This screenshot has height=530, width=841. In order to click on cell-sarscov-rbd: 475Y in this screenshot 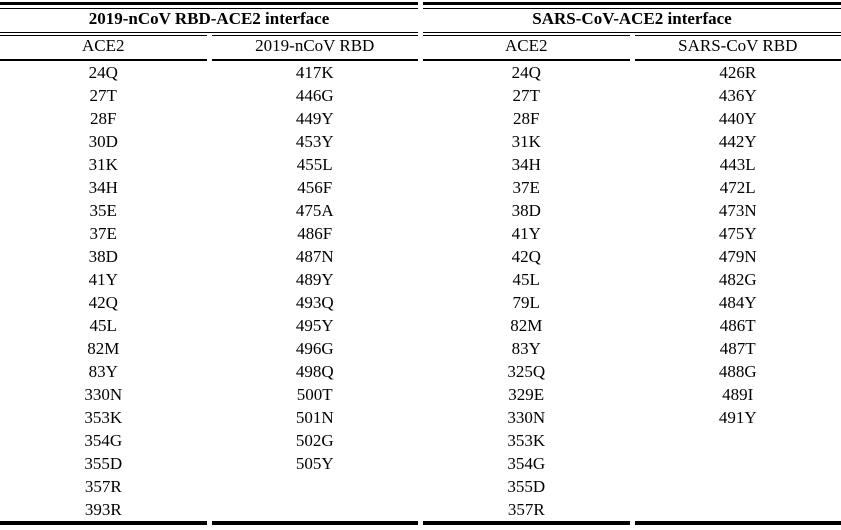, I will do `click(737, 233)`.